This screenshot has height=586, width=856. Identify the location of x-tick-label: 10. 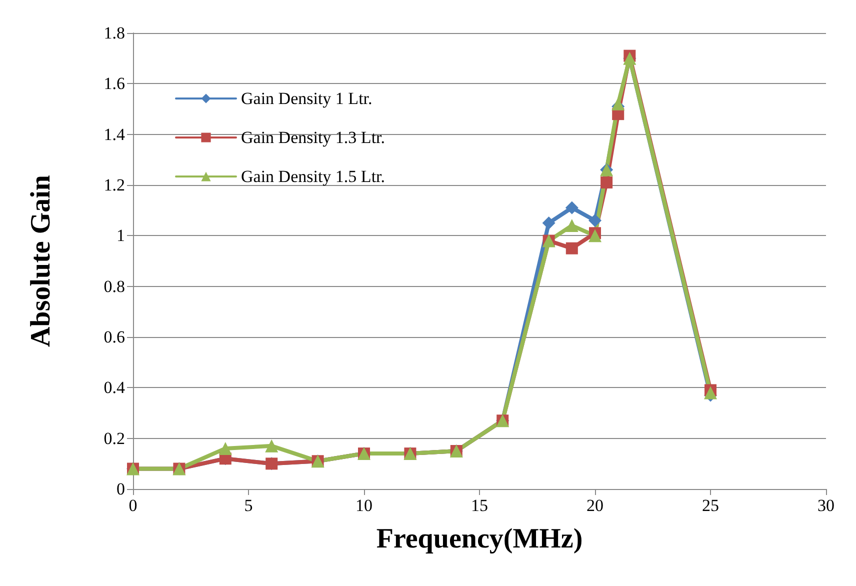
(364, 505).